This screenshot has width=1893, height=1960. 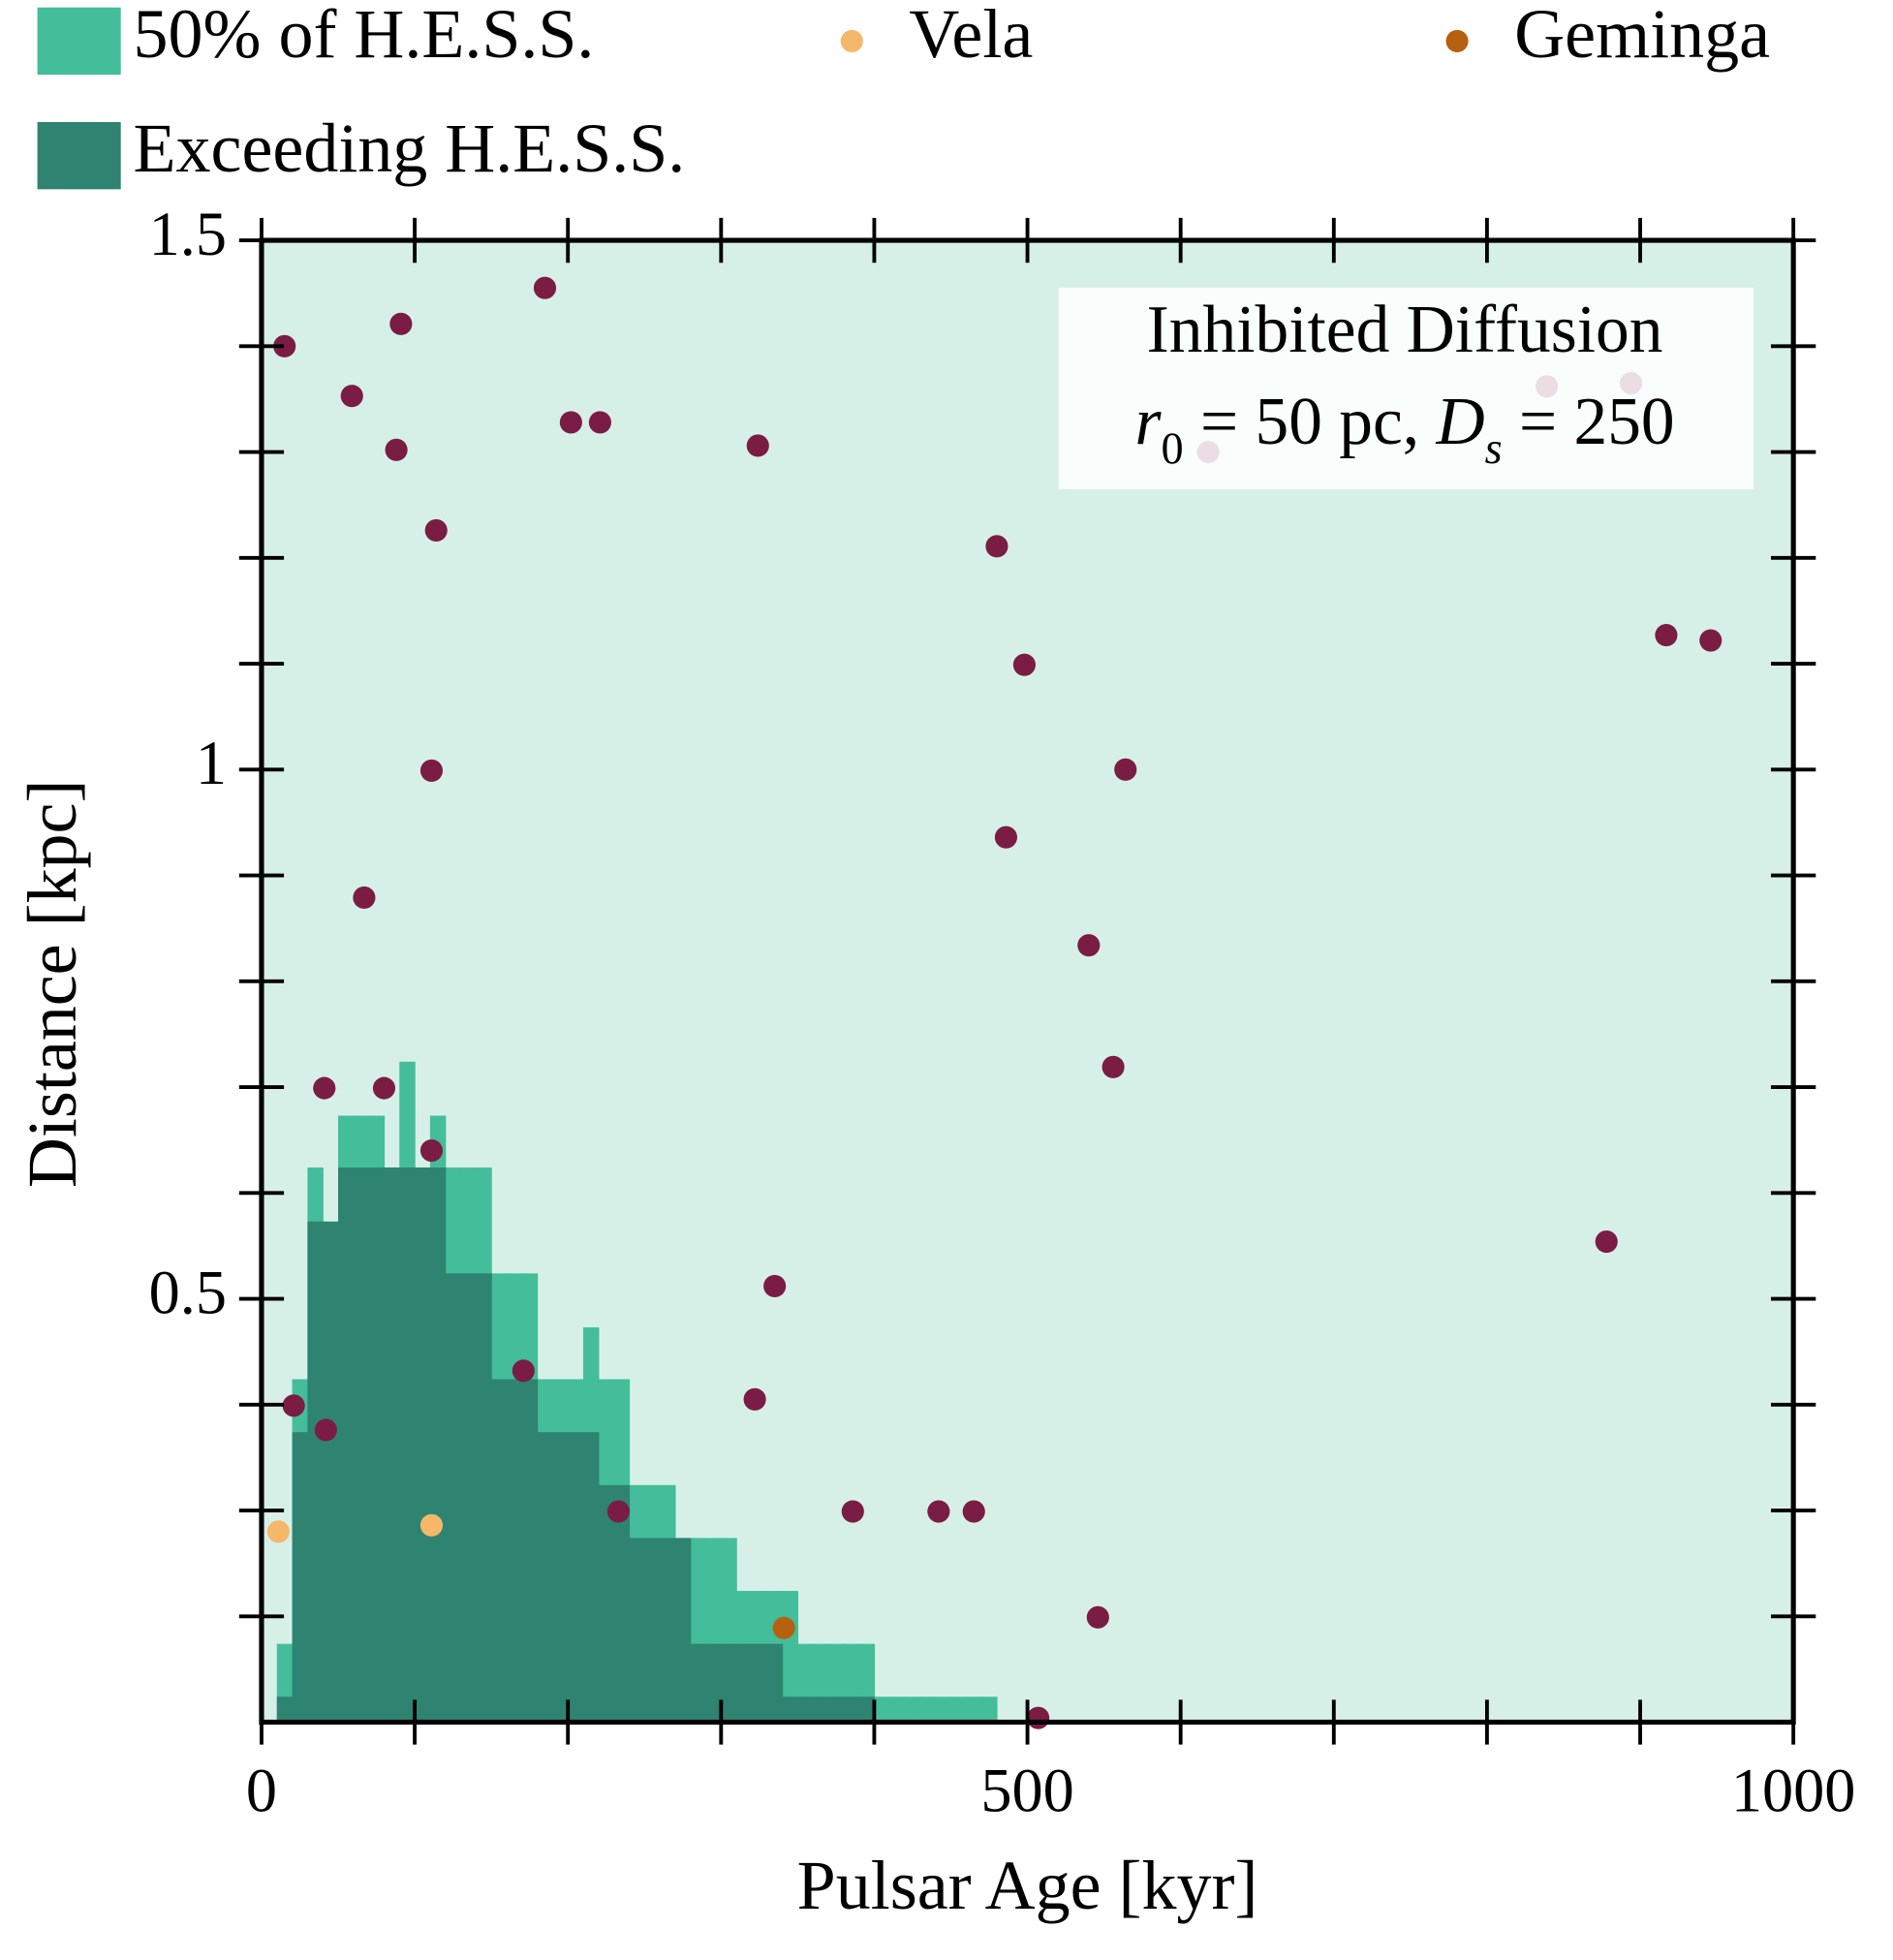 What do you see at coordinates (1794, 1790) in the screenshot?
I see `x-tick-label: 1000` at bounding box center [1794, 1790].